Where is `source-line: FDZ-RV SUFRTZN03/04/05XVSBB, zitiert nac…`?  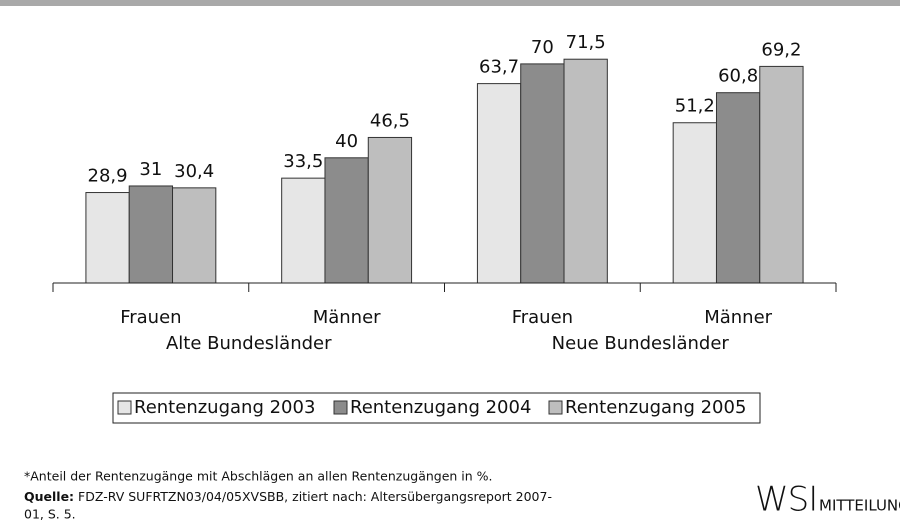 source-line: FDZ-RV SUFRTZN03/04/05XVSBB, zitiert nac… is located at coordinates (315, 496).